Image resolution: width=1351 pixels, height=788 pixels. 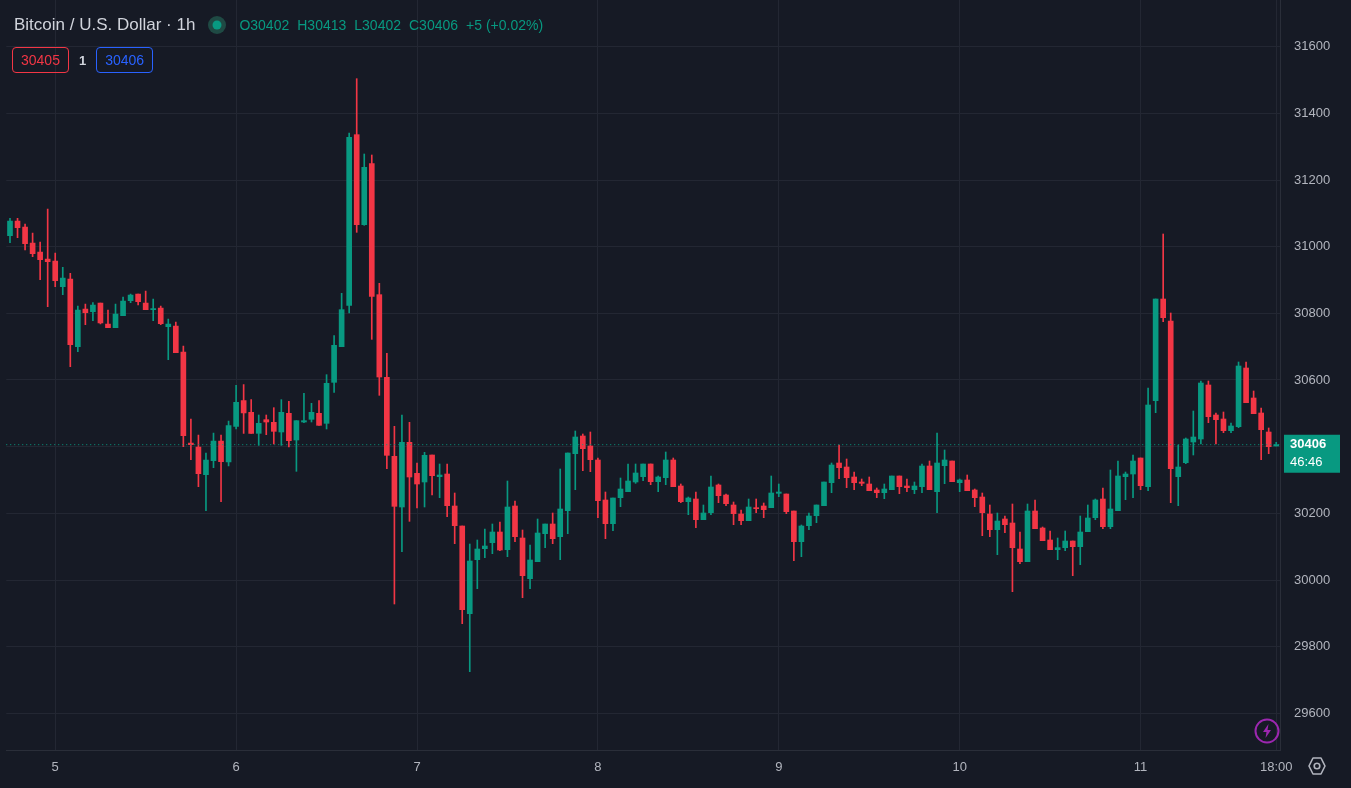 What do you see at coordinates (1306, 462) in the screenshot?
I see `text: 46:46` at bounding box center [1306, 462].